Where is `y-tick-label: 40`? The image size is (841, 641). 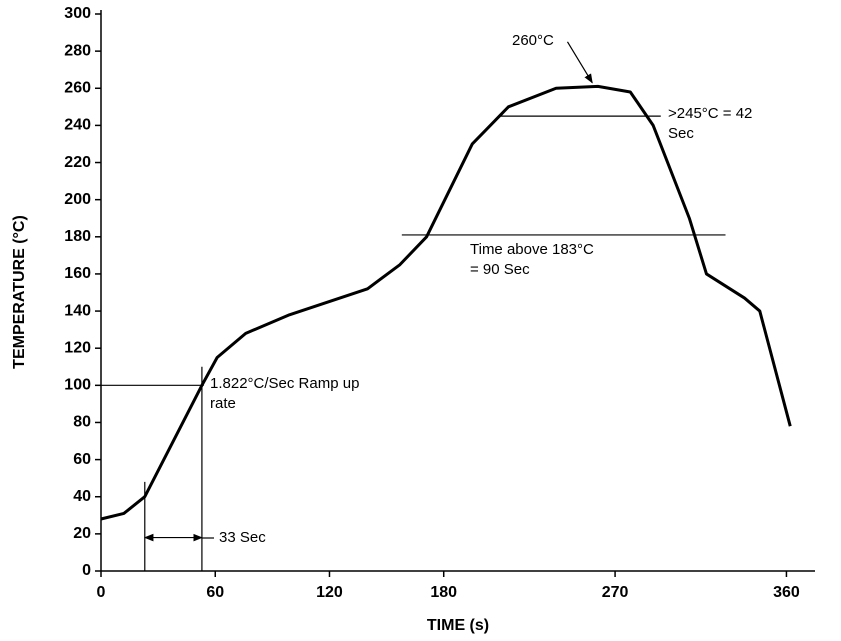 y-tick-label: 40 is located at coordinates (82, 496).